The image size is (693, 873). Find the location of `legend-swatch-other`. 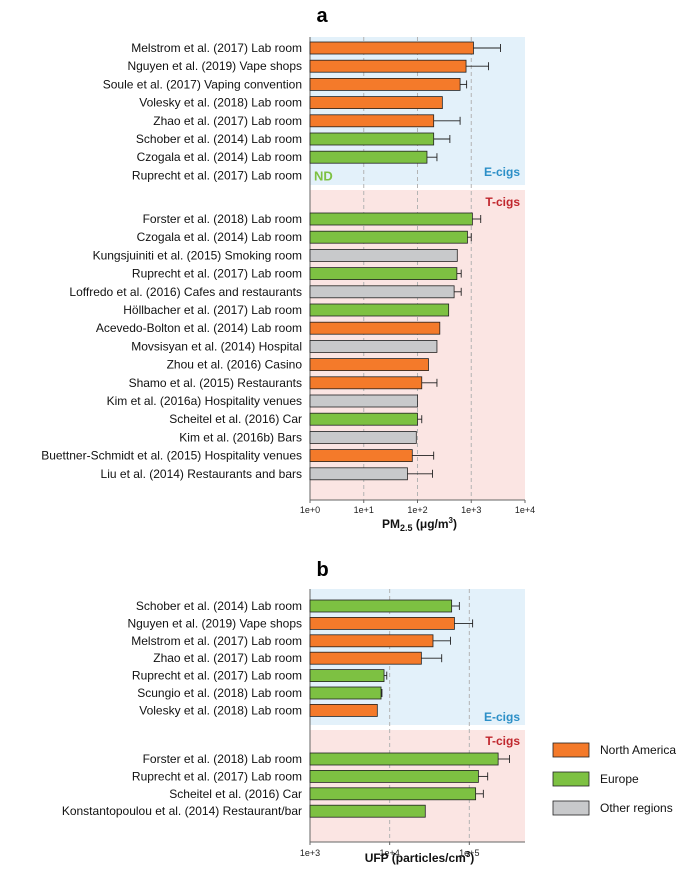

legend-swatch-other is located at coordinates (571, 808).